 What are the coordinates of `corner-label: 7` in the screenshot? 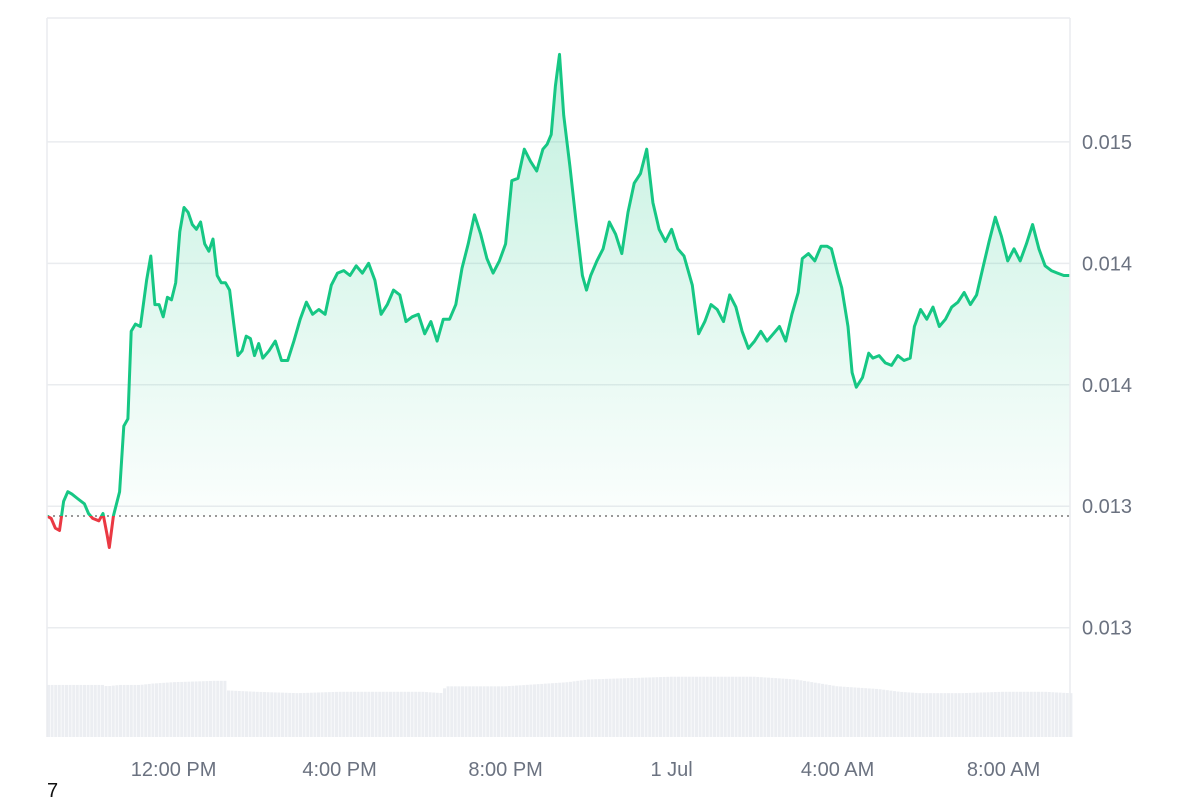 It's located at (53, 790).